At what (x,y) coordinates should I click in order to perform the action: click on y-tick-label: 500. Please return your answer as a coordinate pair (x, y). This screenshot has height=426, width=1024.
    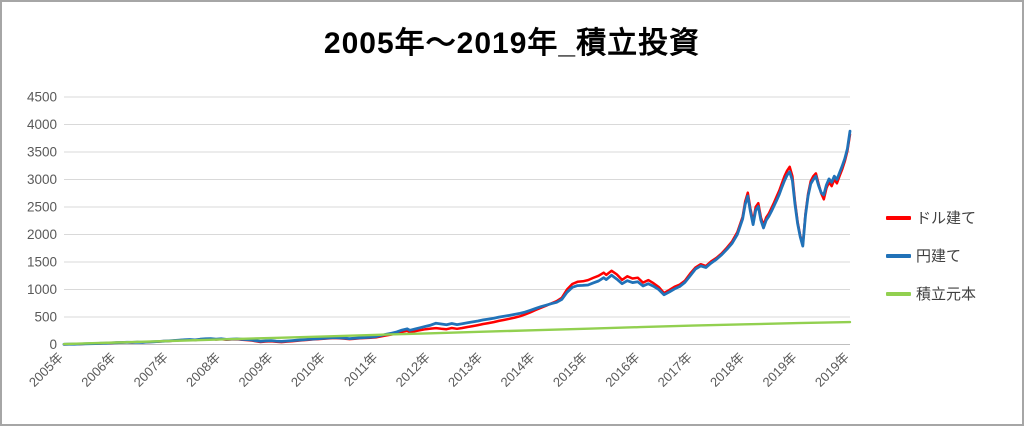
    Looking at the image, I should click on (45, 317).